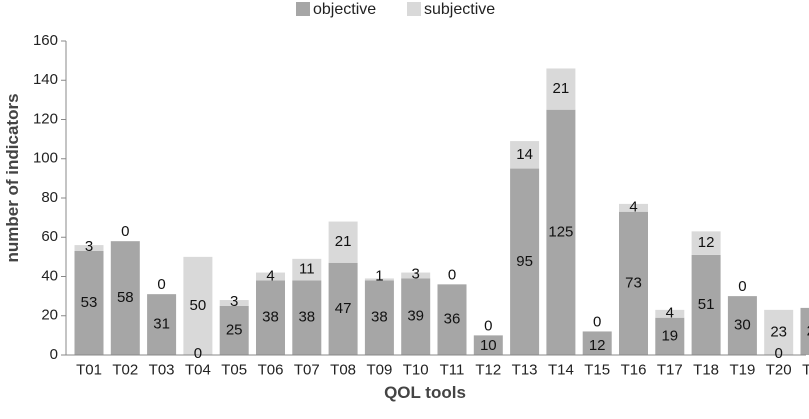 This screenshot has height=419, width=809. I want to click on data-label-subjective-T18: 12, so click(706, 242).